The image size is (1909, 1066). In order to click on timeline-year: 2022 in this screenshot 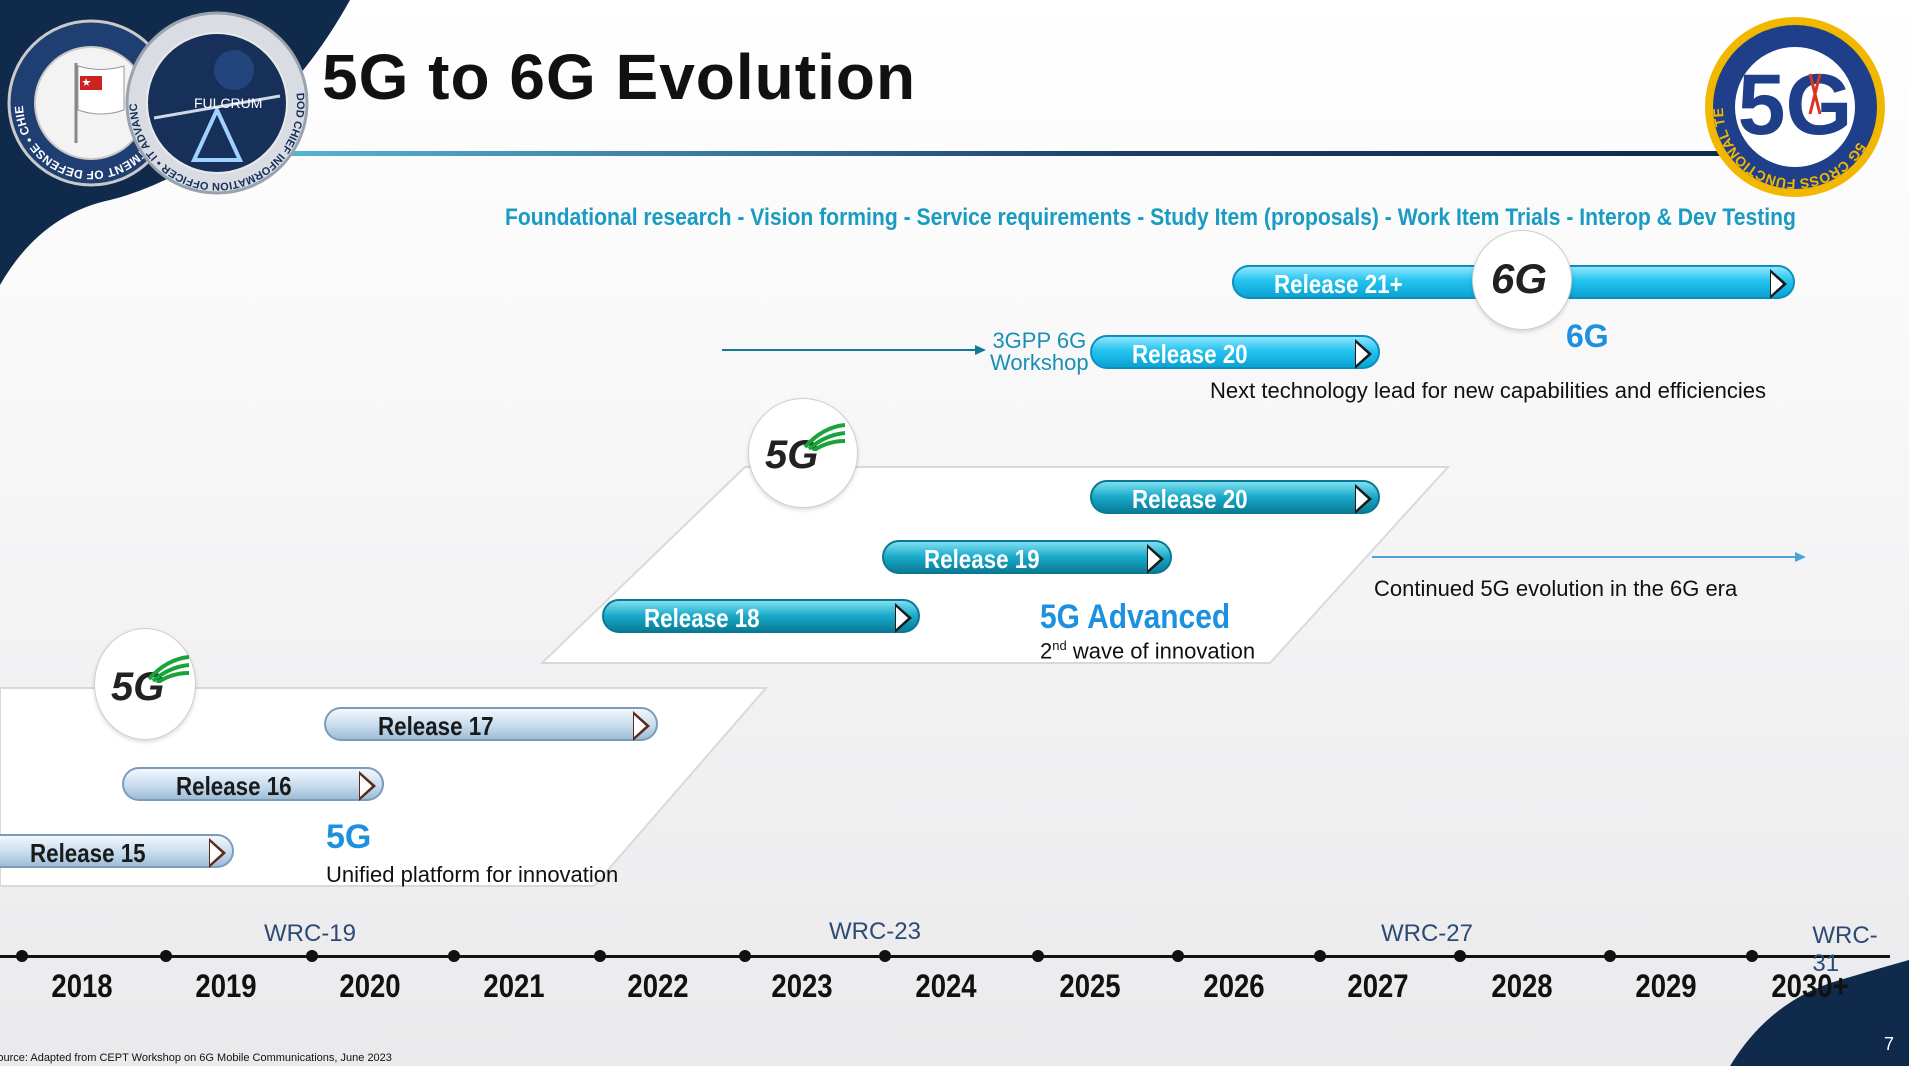, I will do `click(658, 986)`.